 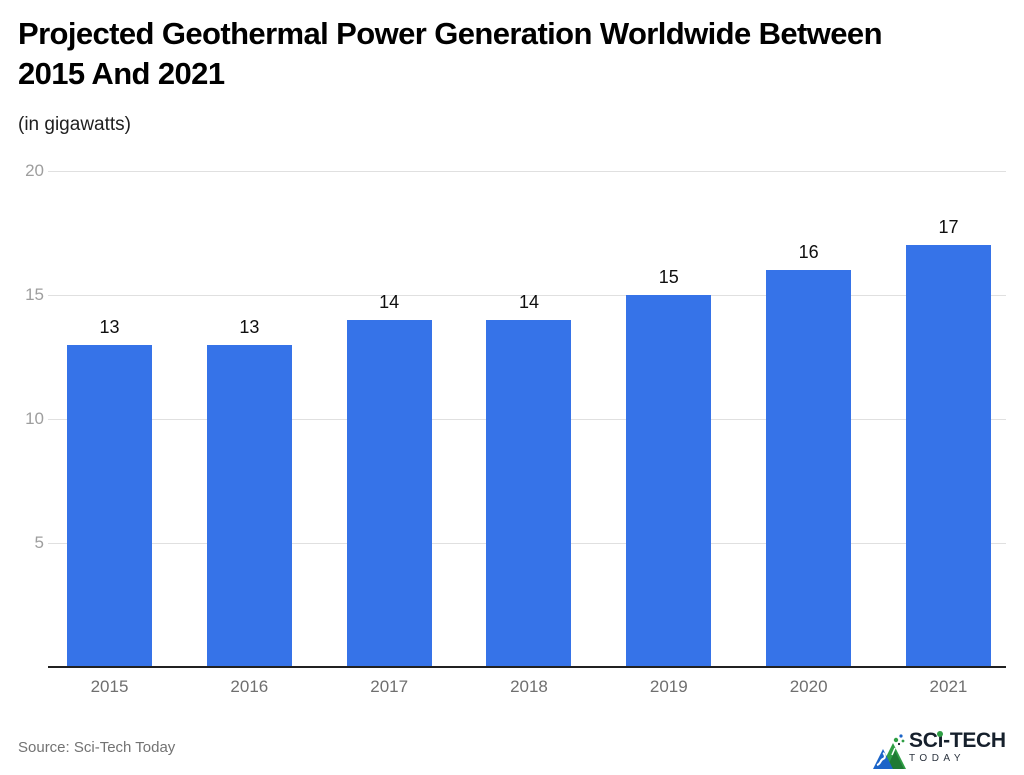 I want to click on y-axis-tick-label: 10, so click(x=34, y=418).